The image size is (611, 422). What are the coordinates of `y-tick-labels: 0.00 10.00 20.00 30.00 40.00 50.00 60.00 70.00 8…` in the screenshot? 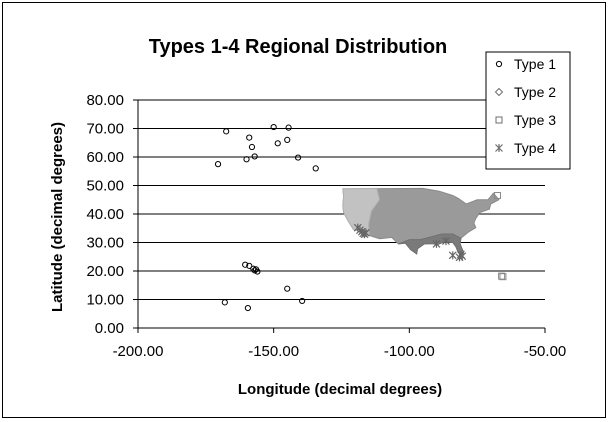 It's located at (105, 214).